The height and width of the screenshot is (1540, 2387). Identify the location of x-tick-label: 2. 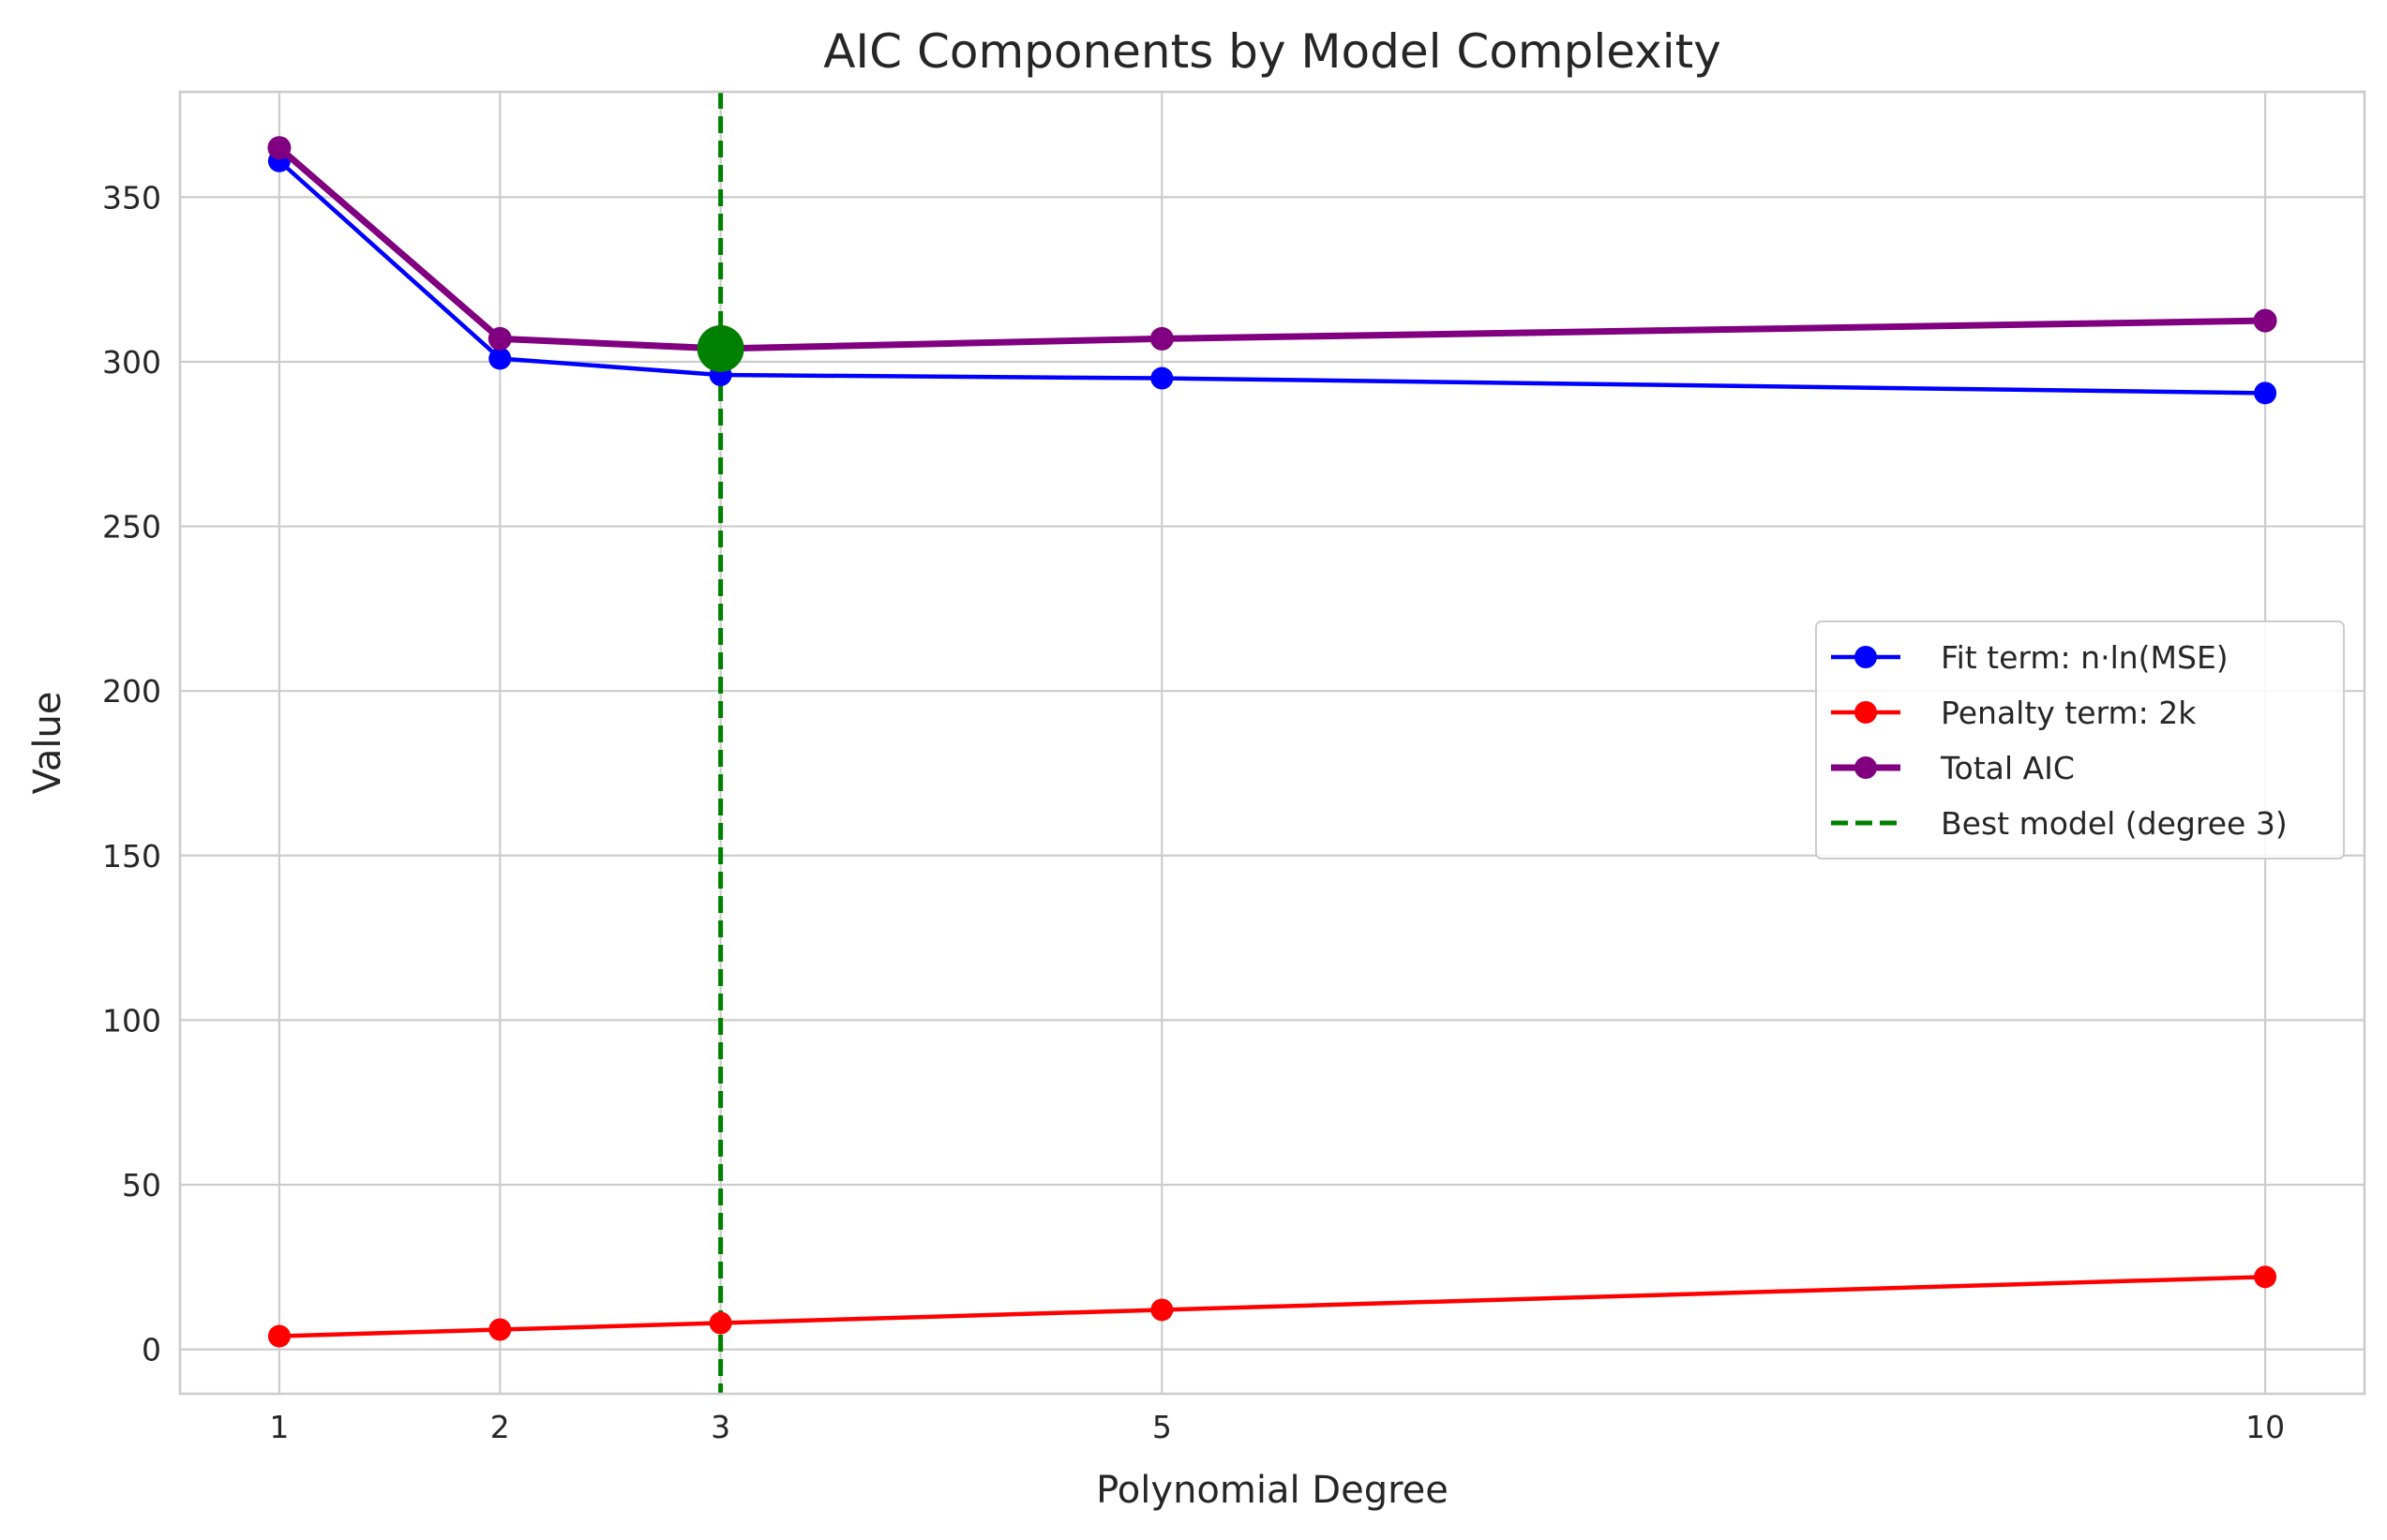
(500, 1427).